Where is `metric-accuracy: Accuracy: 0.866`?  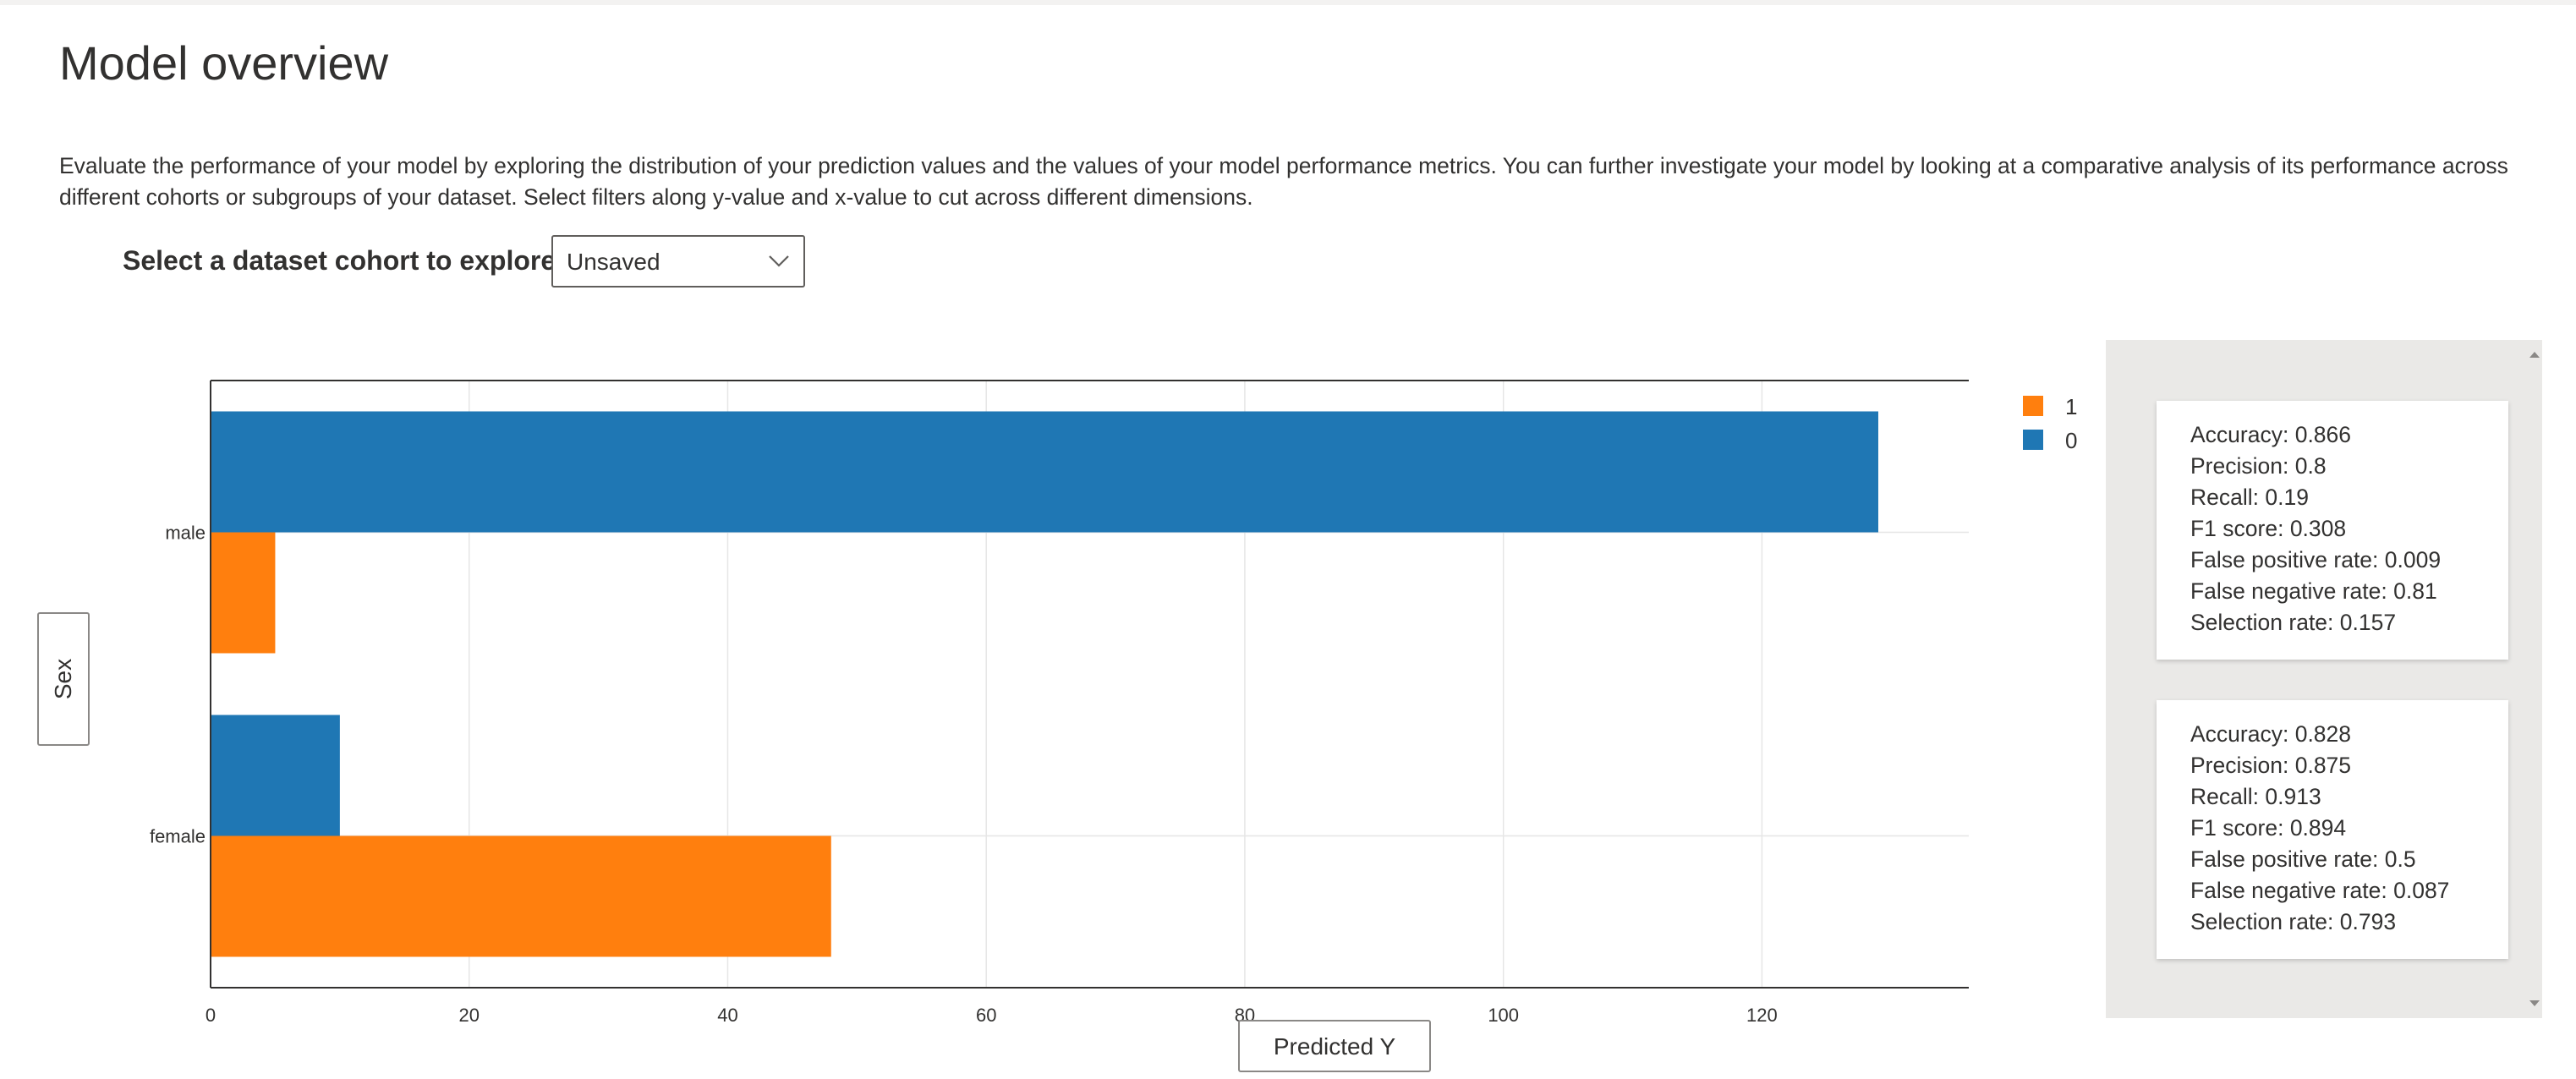 metric-accuracy: Accuracy: 0.866 is located at coordinates (2271, 434).